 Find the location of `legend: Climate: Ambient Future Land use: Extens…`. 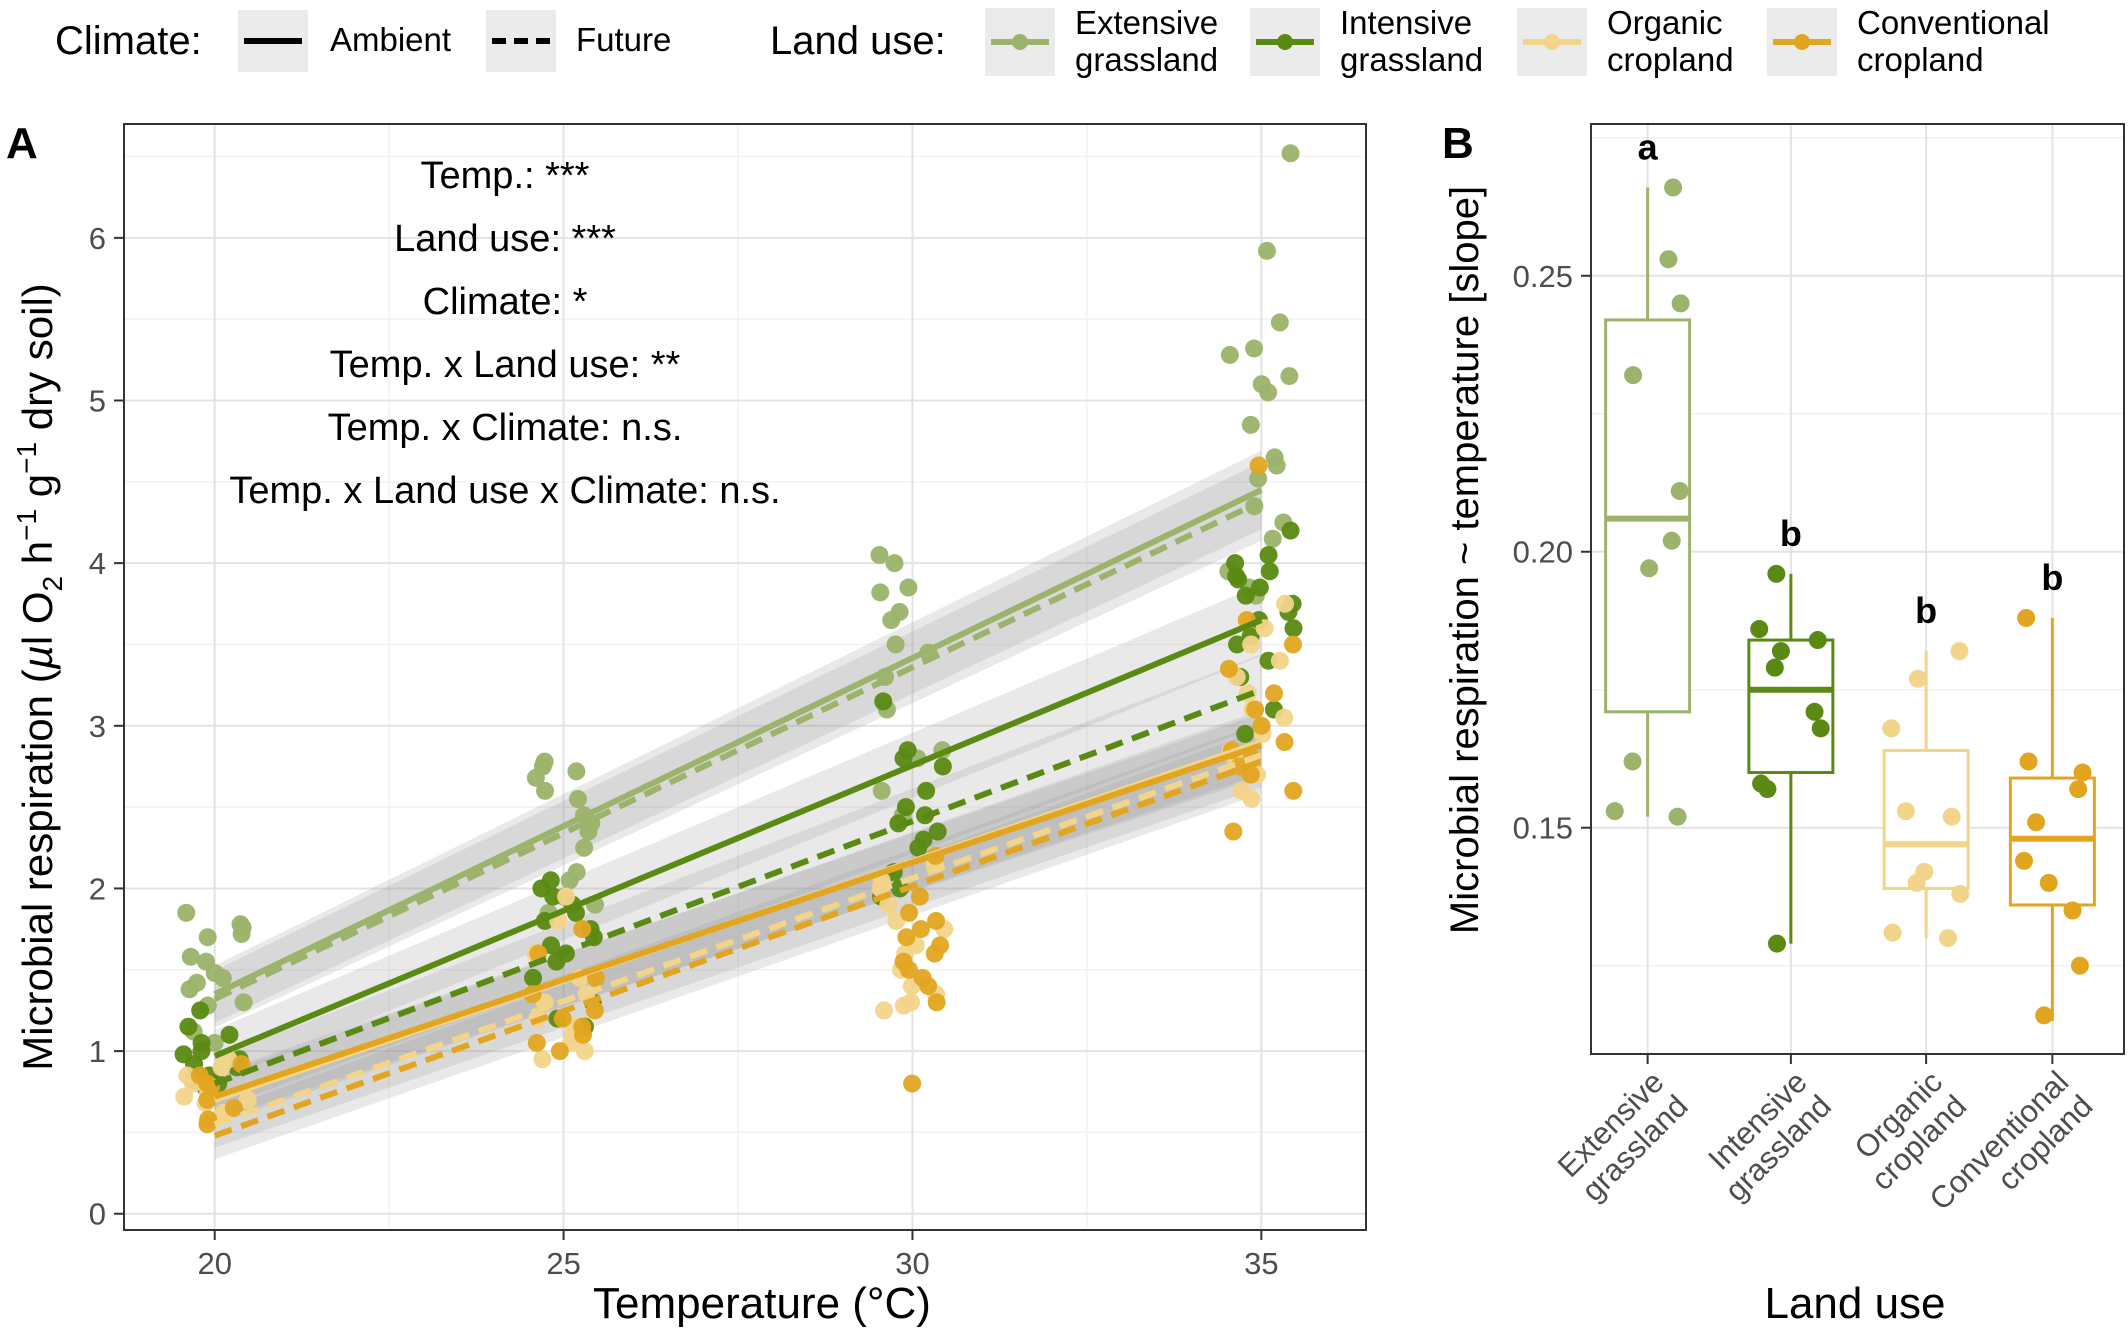

legend: Climate: Ambient Future Land use: Extens… is located at coordinates (1052, 41).